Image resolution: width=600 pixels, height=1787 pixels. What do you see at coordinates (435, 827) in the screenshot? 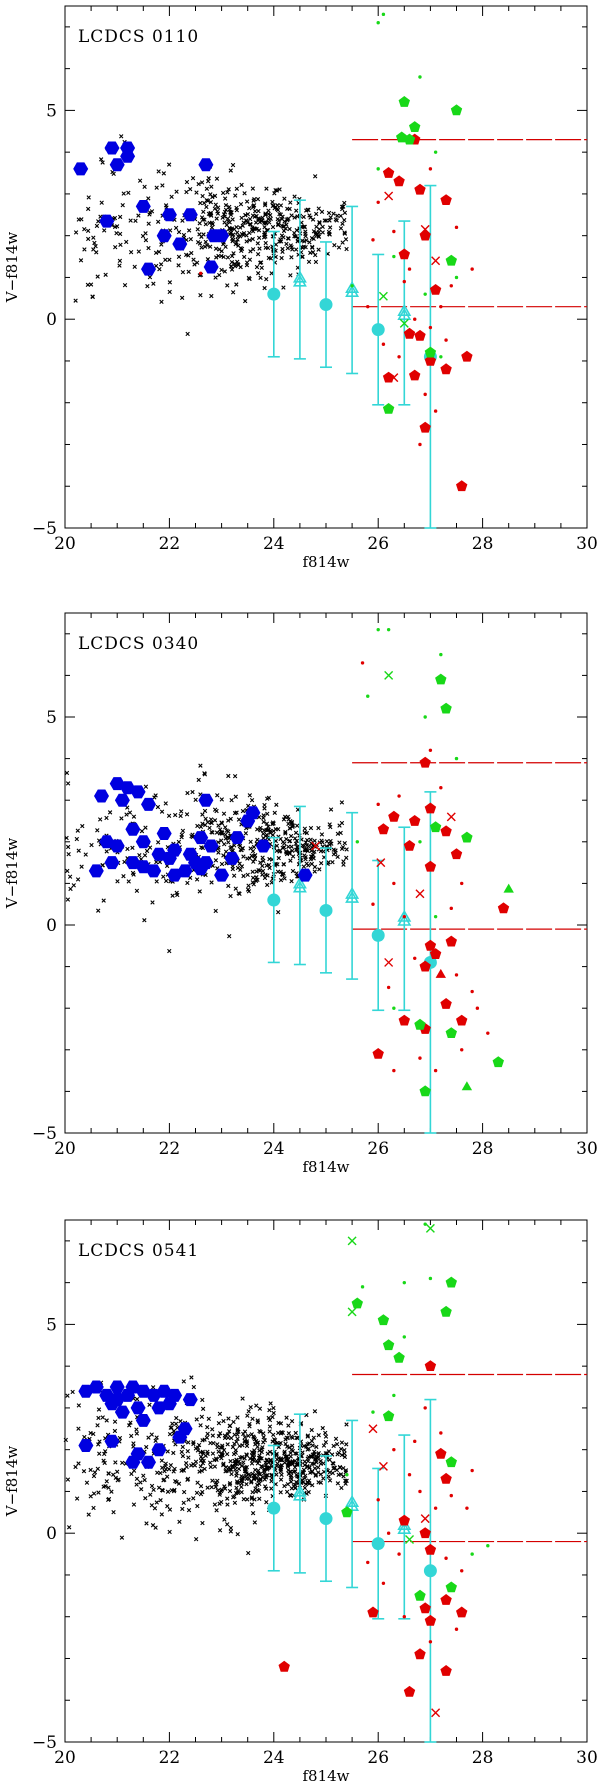
I see `green-pentagon` at bounding box center [435, 827].